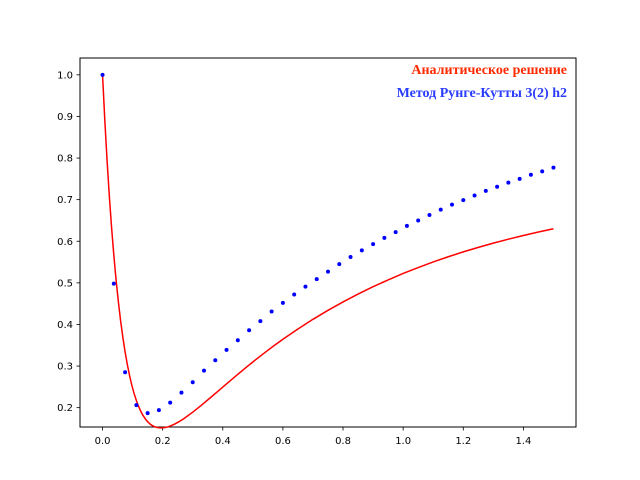 This screenshot has height=480, width=640. What do you see at coordinates (65, 117) in the screenshot?
I see `y-tick-label: 0.9` at bounding box center [65, 117].